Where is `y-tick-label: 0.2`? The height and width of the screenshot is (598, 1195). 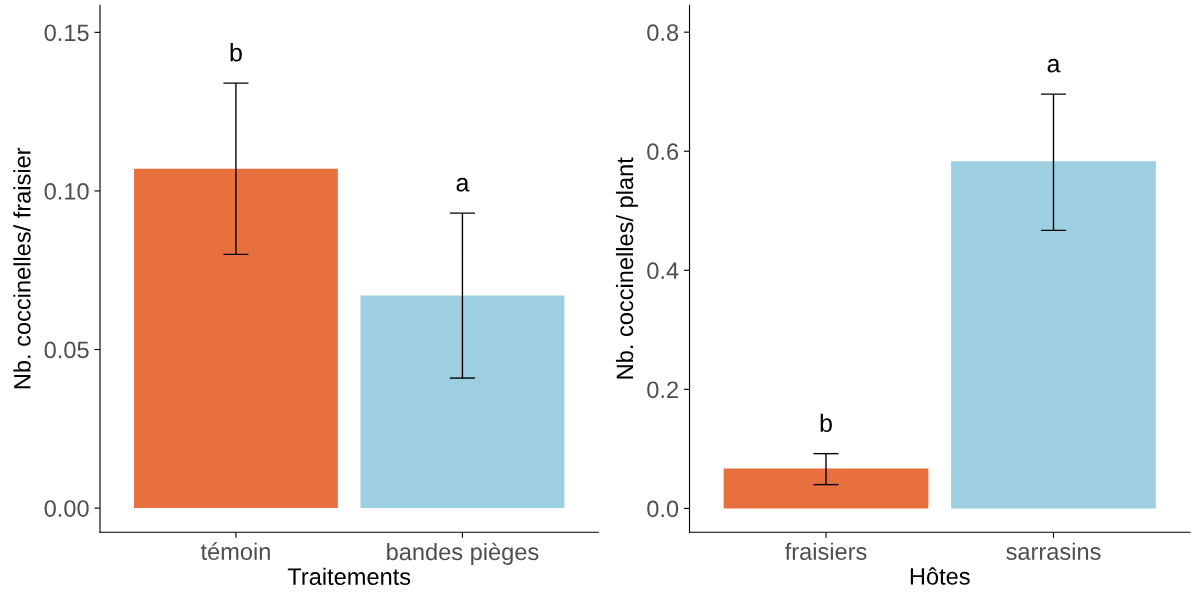
y-tick-label: 0.2 is located at coordinates (662, 390).